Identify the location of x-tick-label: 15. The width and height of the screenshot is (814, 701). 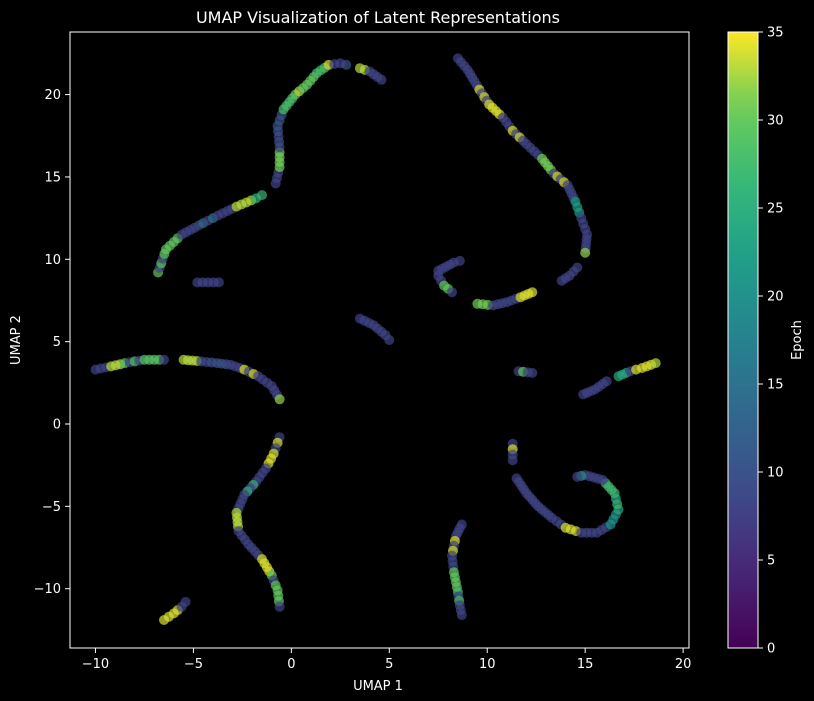
(585, 664).